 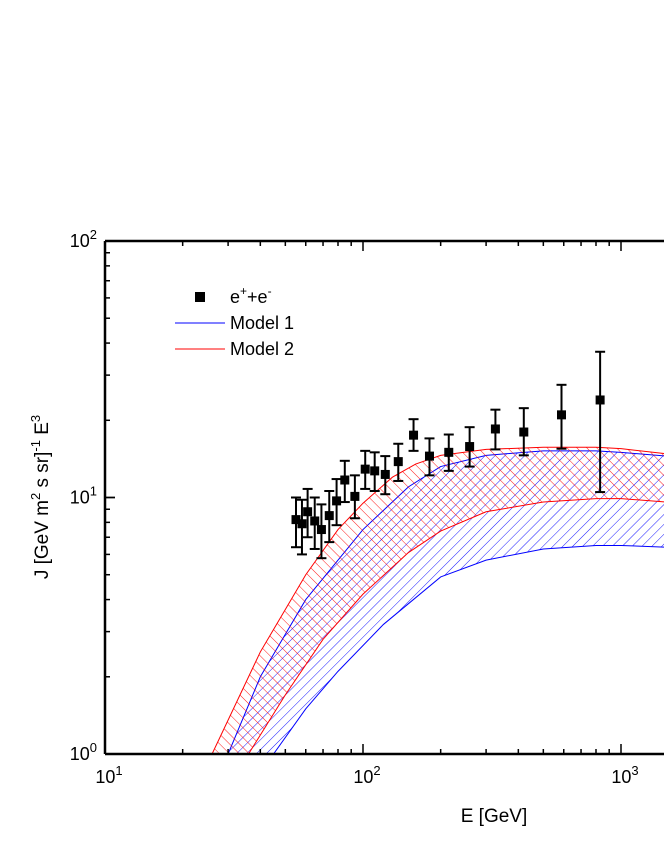 What do you see at coordinates (270, 291) in the screenshot?
I see `legend-label-part: -` at bounding box center [270, 291].